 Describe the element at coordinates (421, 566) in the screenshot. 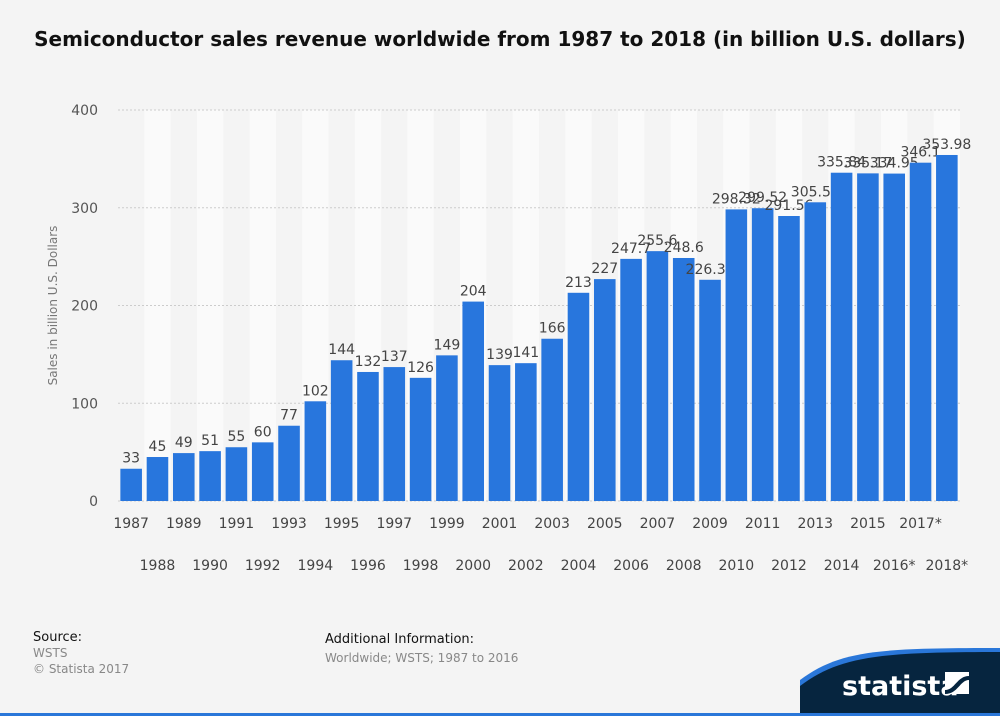

I see `x-tick-label: 1998` at that location.